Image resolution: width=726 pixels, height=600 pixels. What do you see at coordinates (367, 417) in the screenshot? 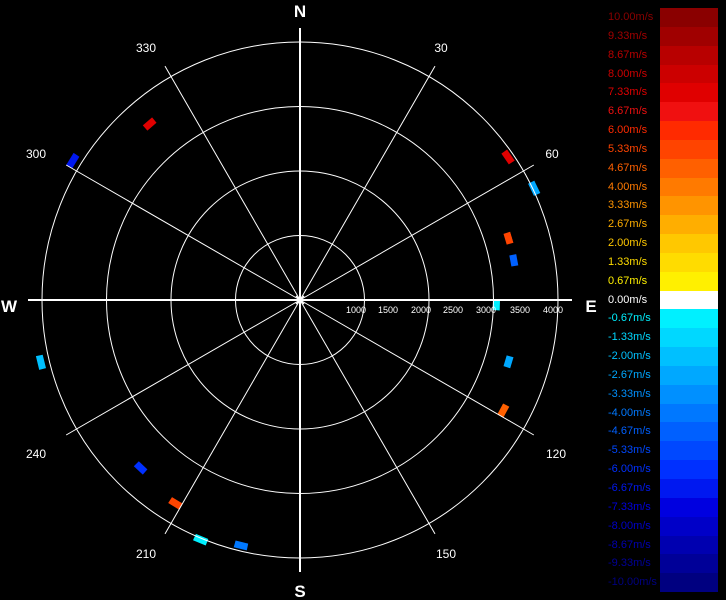
I see `azimuth-spoke` at bounding box center [367, 417].